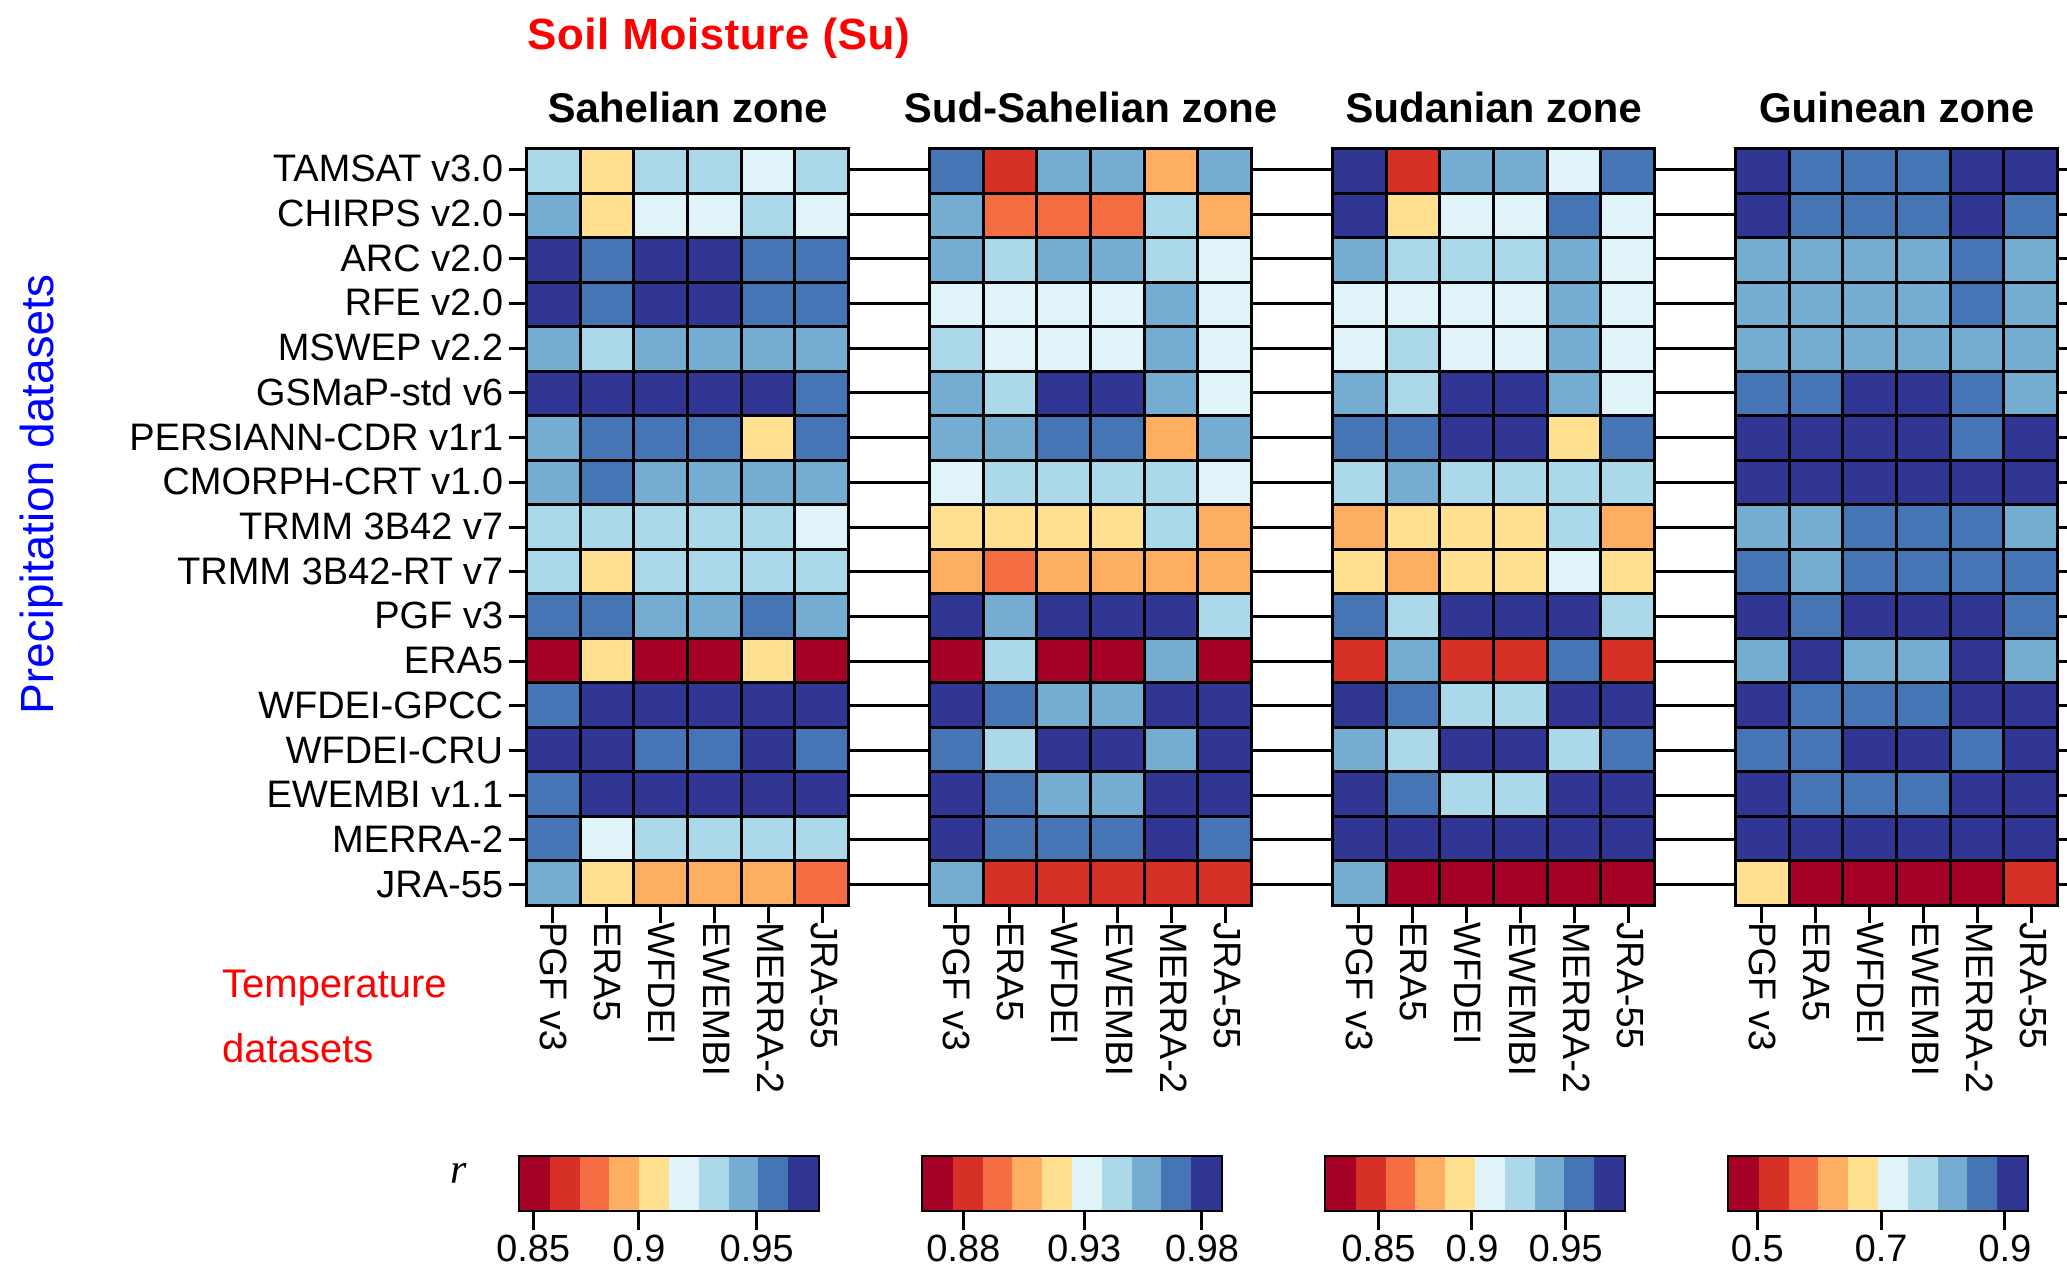 The width and height of the screenshot is (2067, 1277). I want to click on row-label-4: RFE v2.0, so click(423, 303).